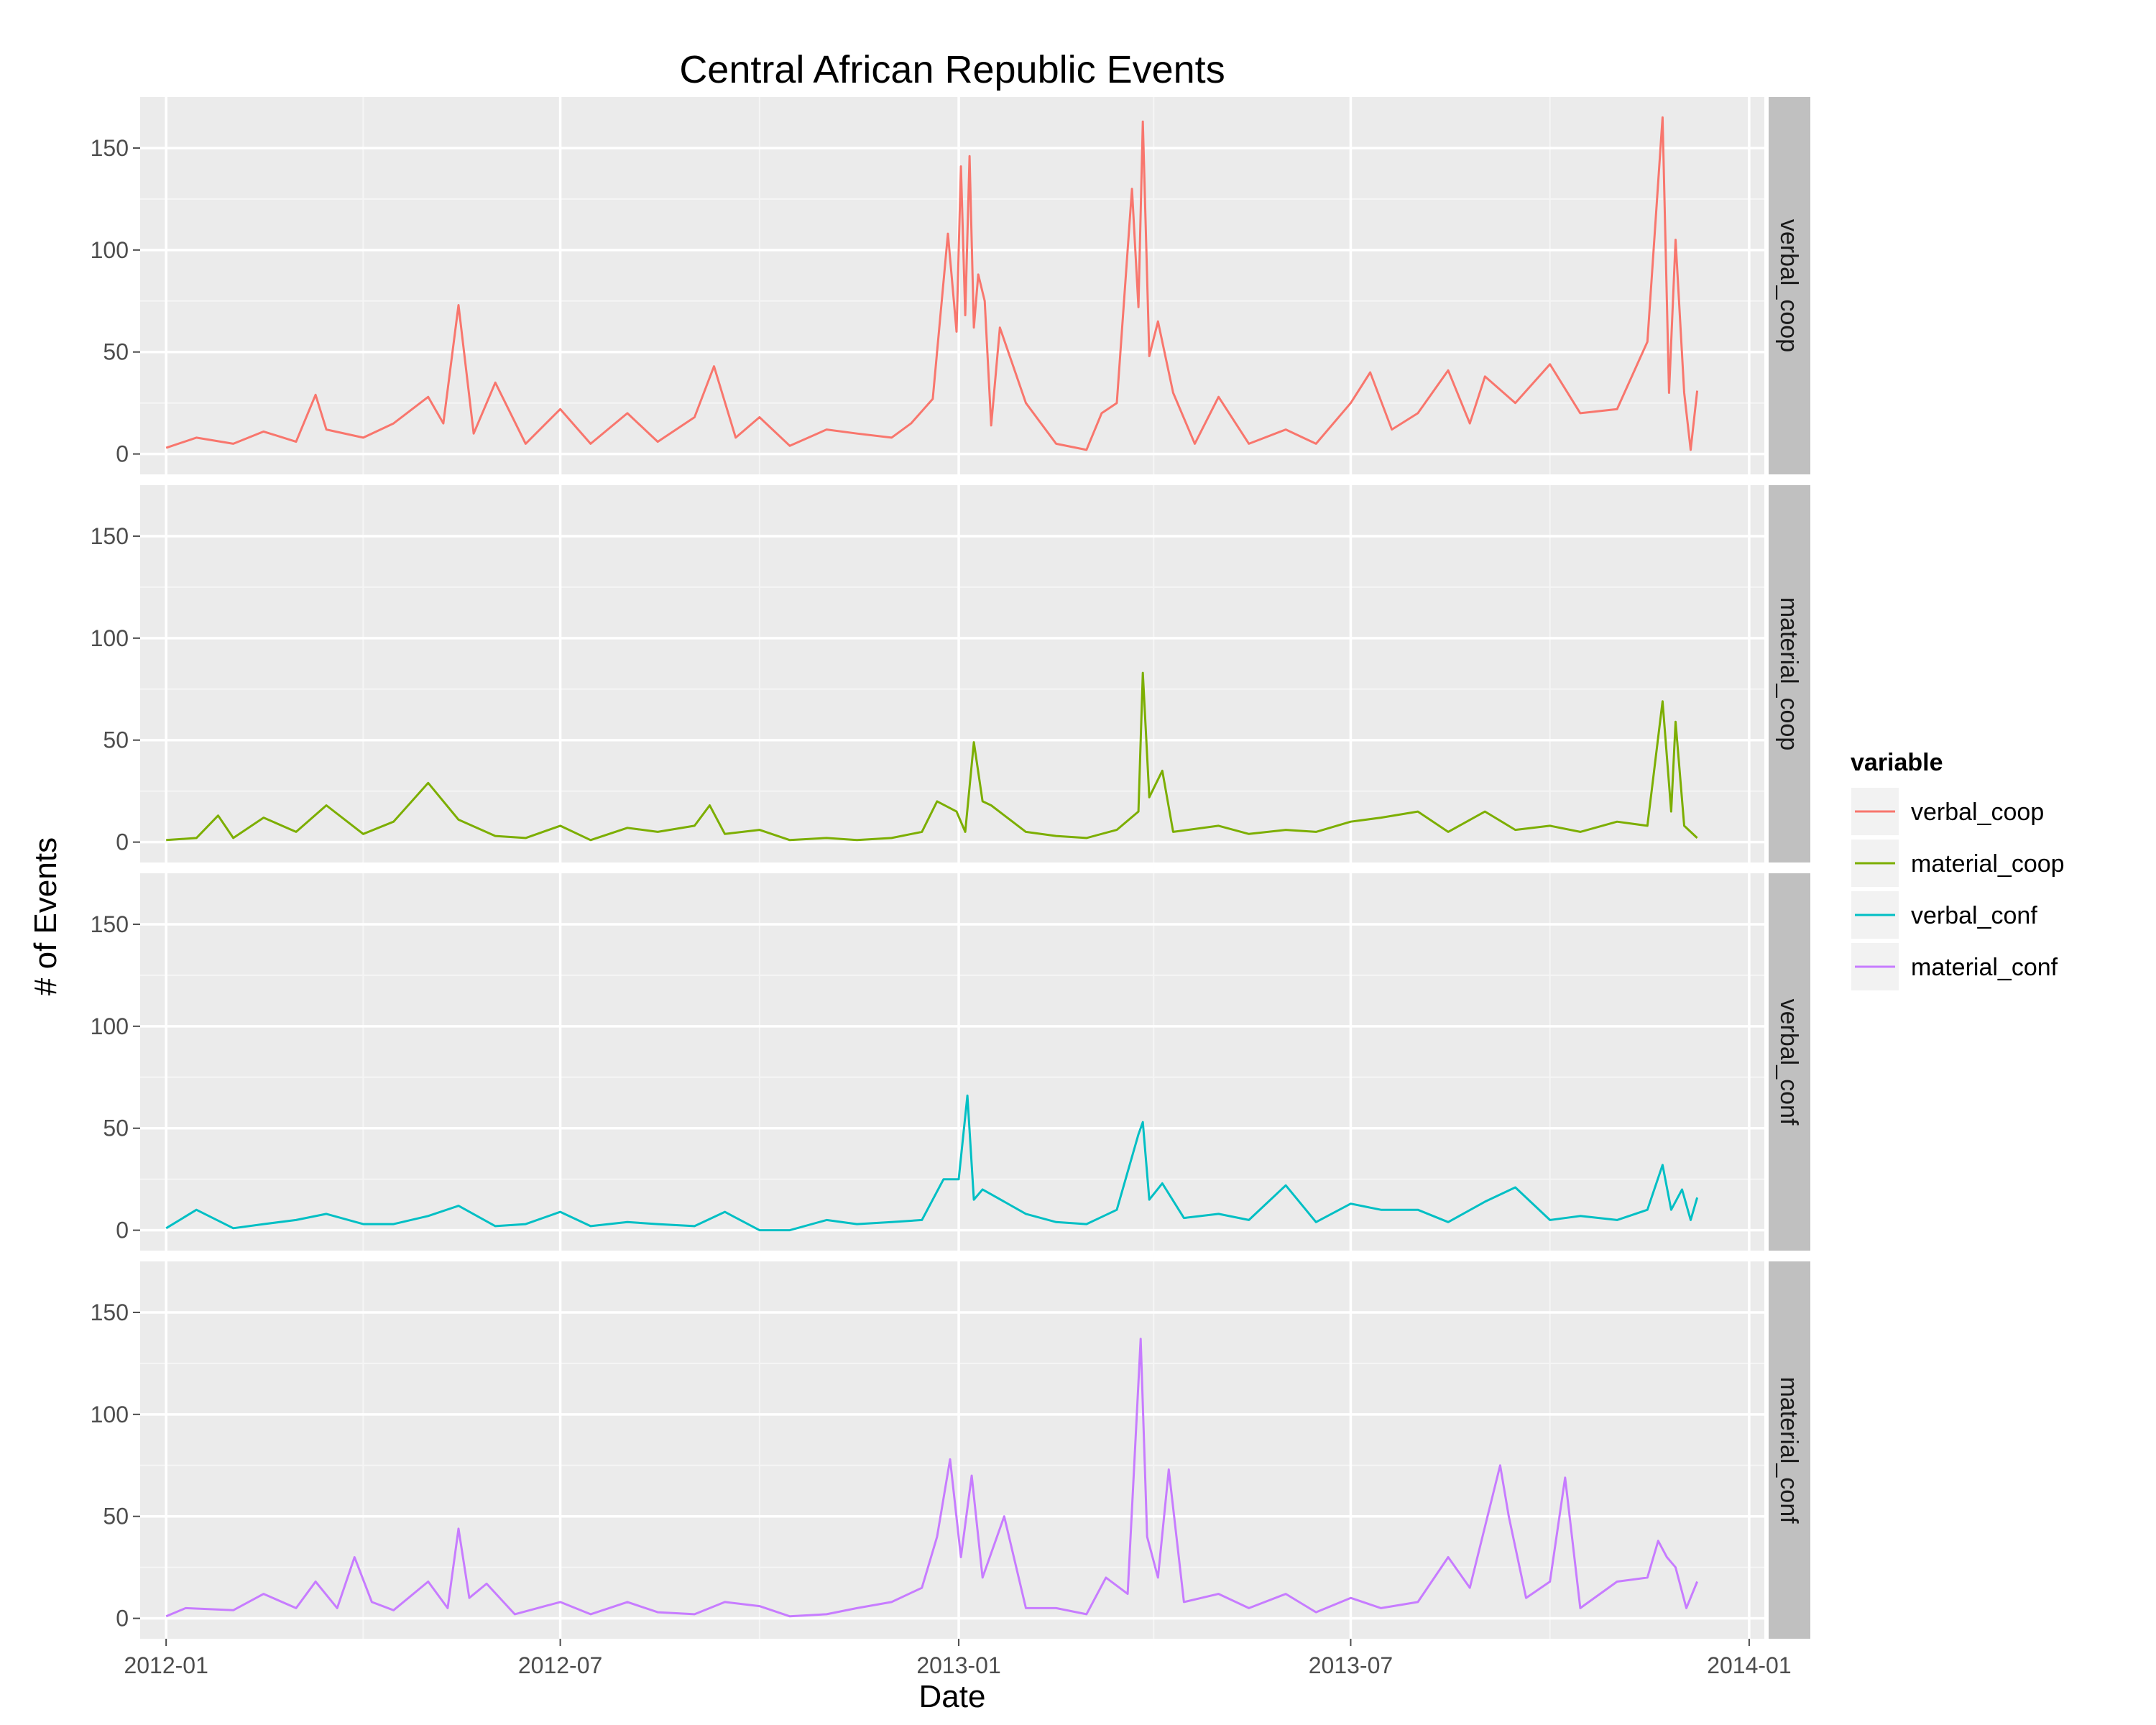 This screenshot has width=2156, height=1725. Describe the element at coordinates (932, 756) in the screenshot. I see `series-line-material-coop` at that location.